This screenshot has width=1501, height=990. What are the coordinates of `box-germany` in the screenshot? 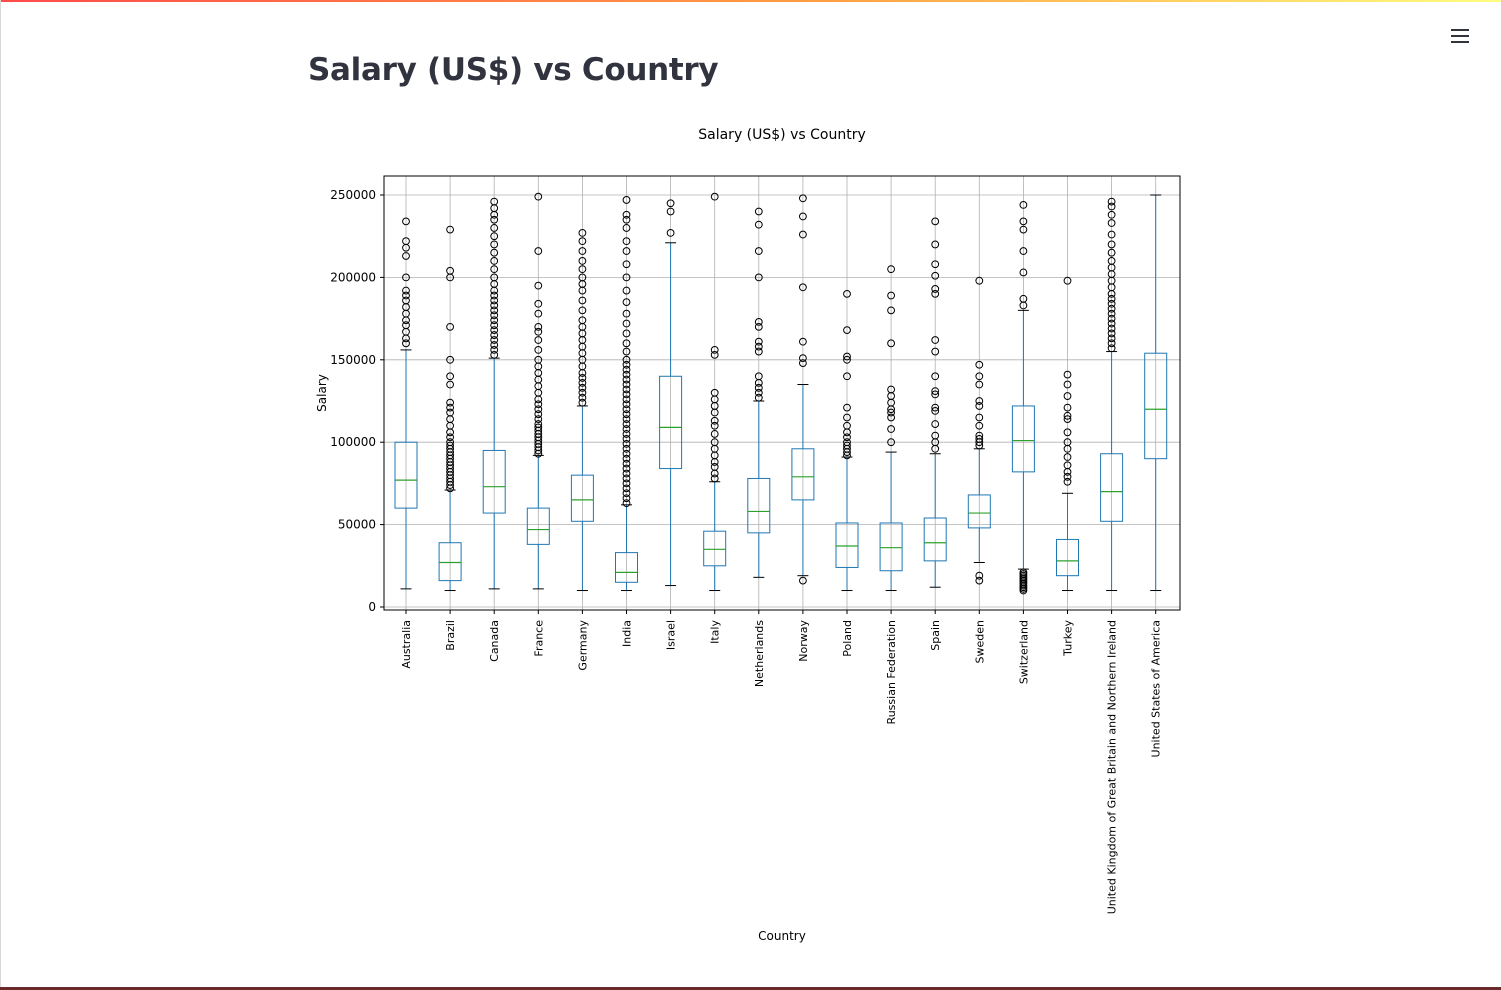 It's located at (582, 498).